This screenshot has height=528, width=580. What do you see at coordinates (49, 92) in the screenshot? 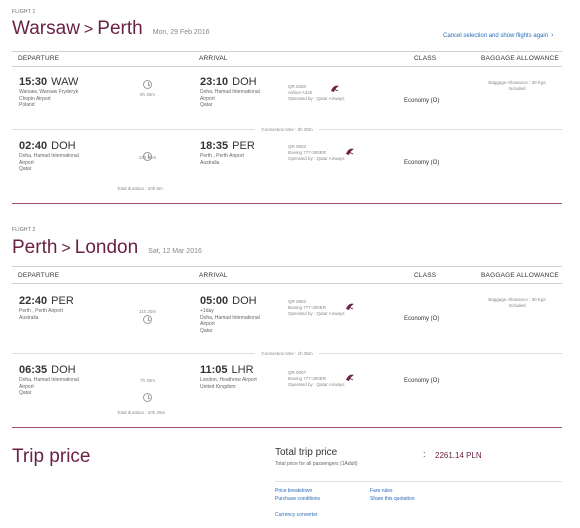
I see `place-line: Warsaw, Warsaw Fryderyk` at bounding box center [49, 92].